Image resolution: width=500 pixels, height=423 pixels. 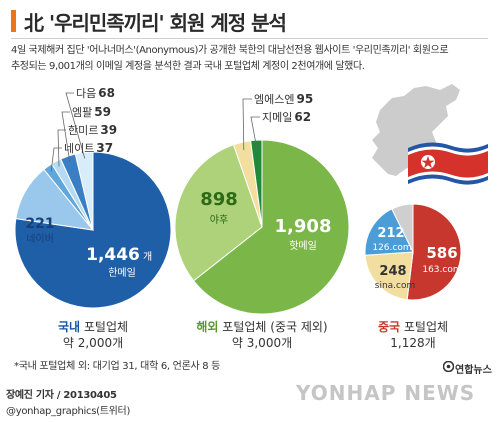 What do you see at coordinates (207, 326) in the screenshot?
I see `chart-title-highlight: 해외` at bounding box center [207, 326].